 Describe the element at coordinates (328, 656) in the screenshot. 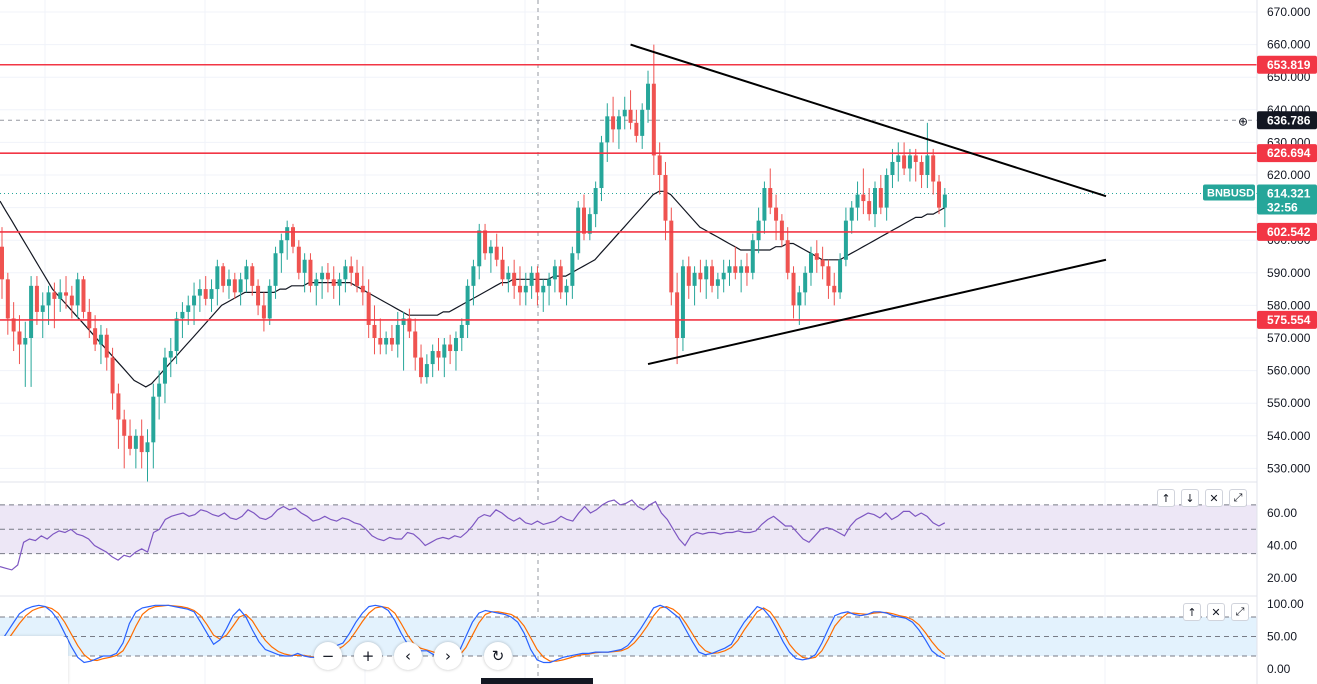

I see `zoom-out-icon: −` at that location.